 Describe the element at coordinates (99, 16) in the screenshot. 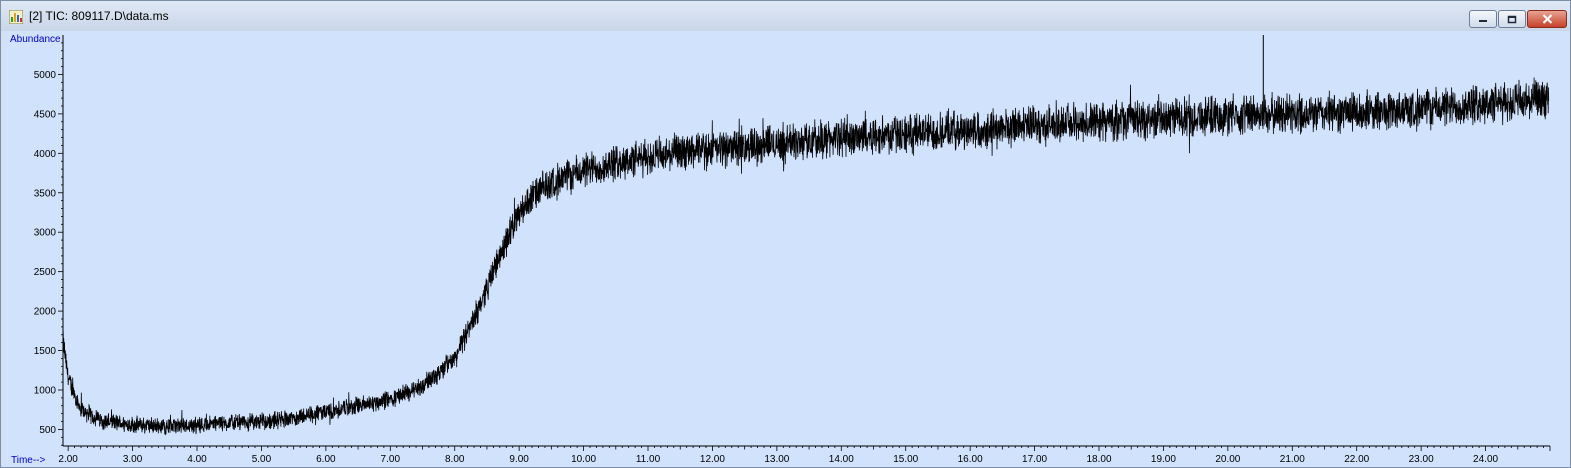

I see `window-title: [2] TIC: 809117.D\data.ms` at that location.